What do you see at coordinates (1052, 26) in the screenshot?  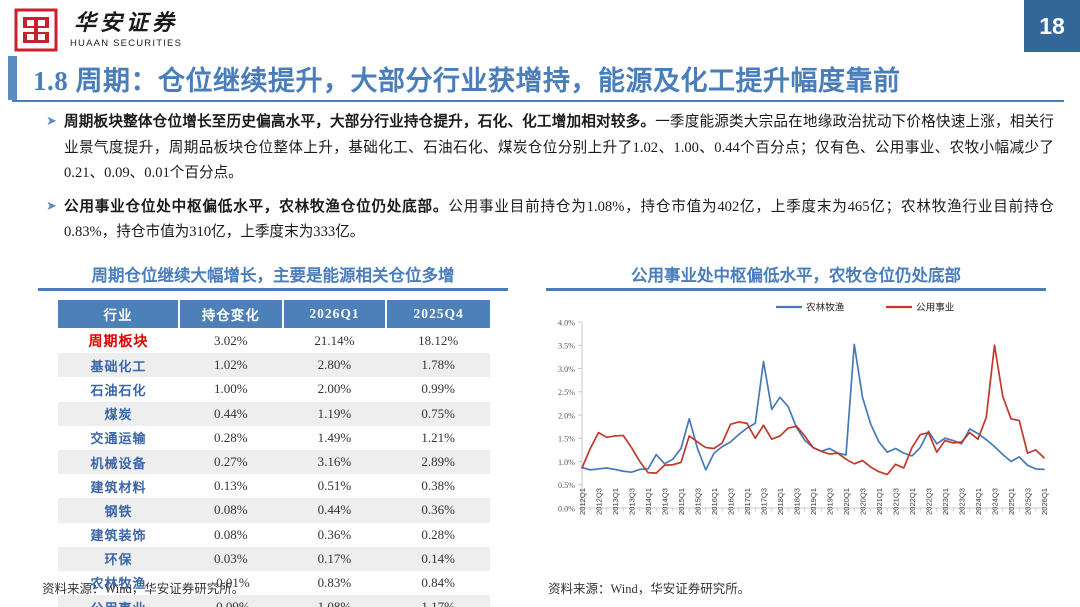 I see `page-number-badge: 18` at bounding box center [1052, 26].